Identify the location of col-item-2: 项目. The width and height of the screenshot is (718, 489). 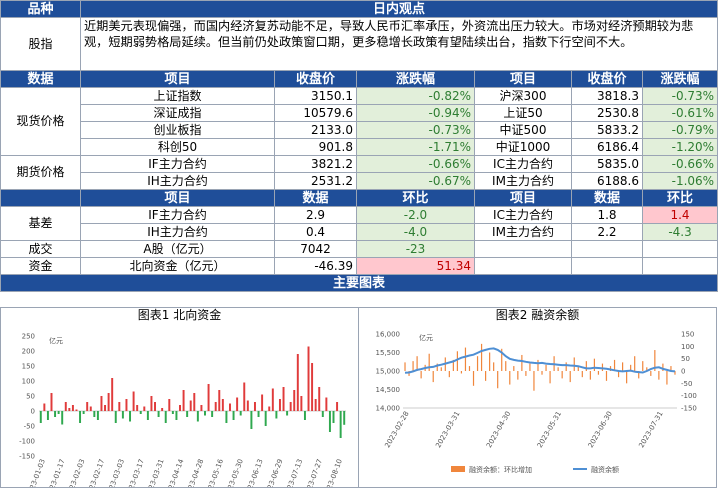
(523, 79).